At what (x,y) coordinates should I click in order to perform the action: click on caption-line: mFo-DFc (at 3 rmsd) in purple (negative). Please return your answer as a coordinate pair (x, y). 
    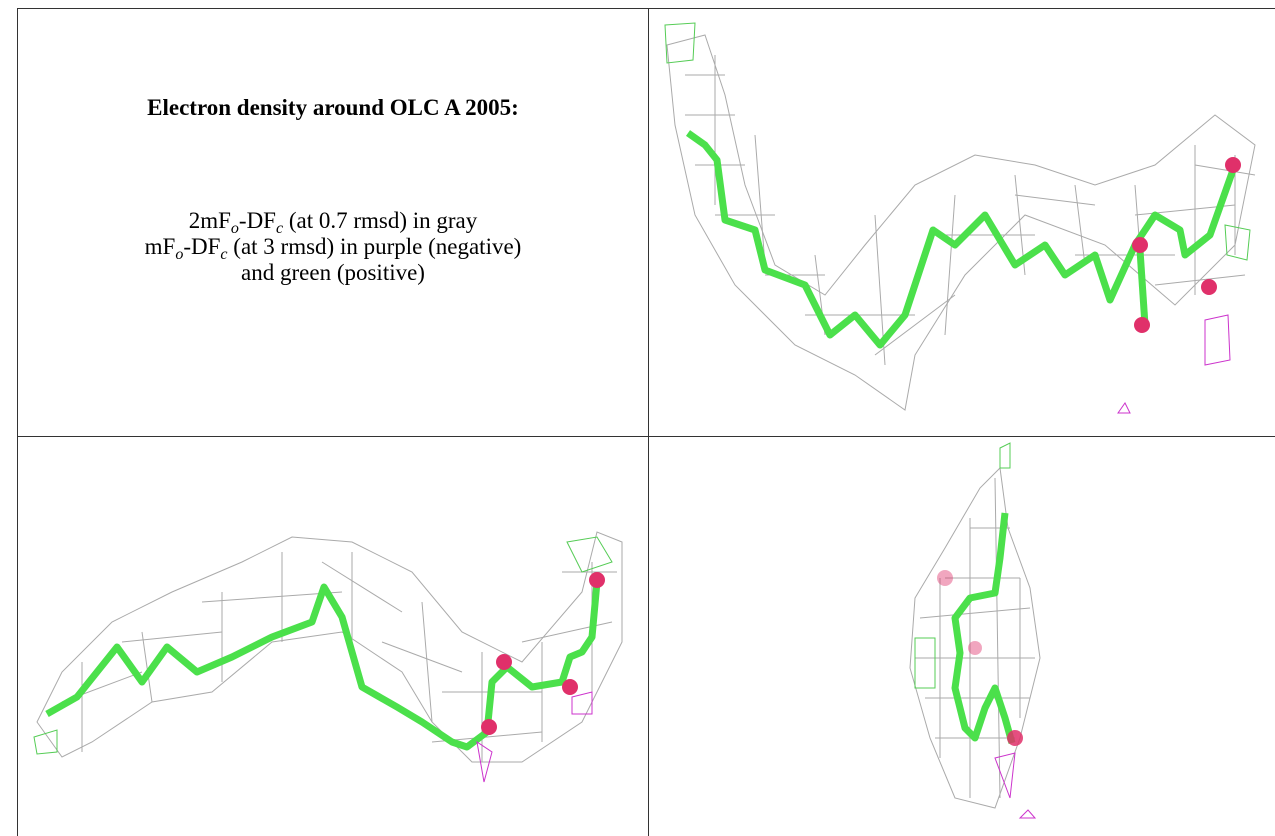
    Looking at the image, I should click on (333, 248).